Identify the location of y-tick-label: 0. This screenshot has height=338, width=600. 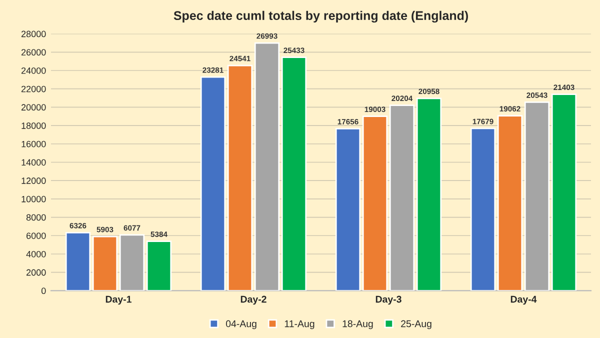
(43, 291).